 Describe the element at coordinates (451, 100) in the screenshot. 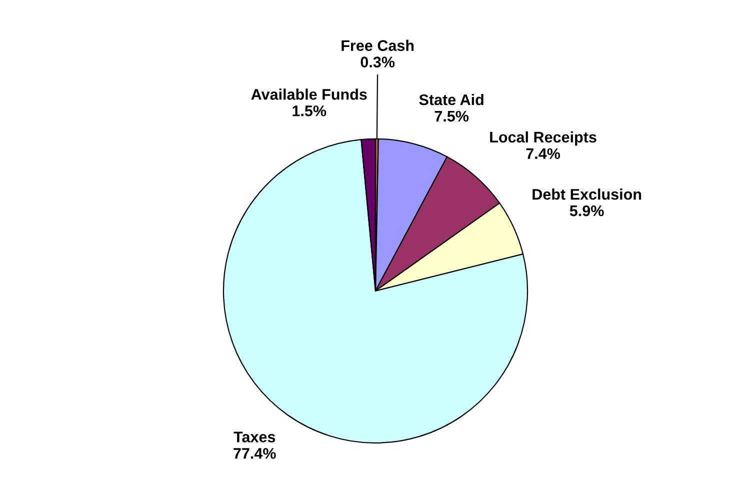

I see `slice-label: State Aid` at that location.